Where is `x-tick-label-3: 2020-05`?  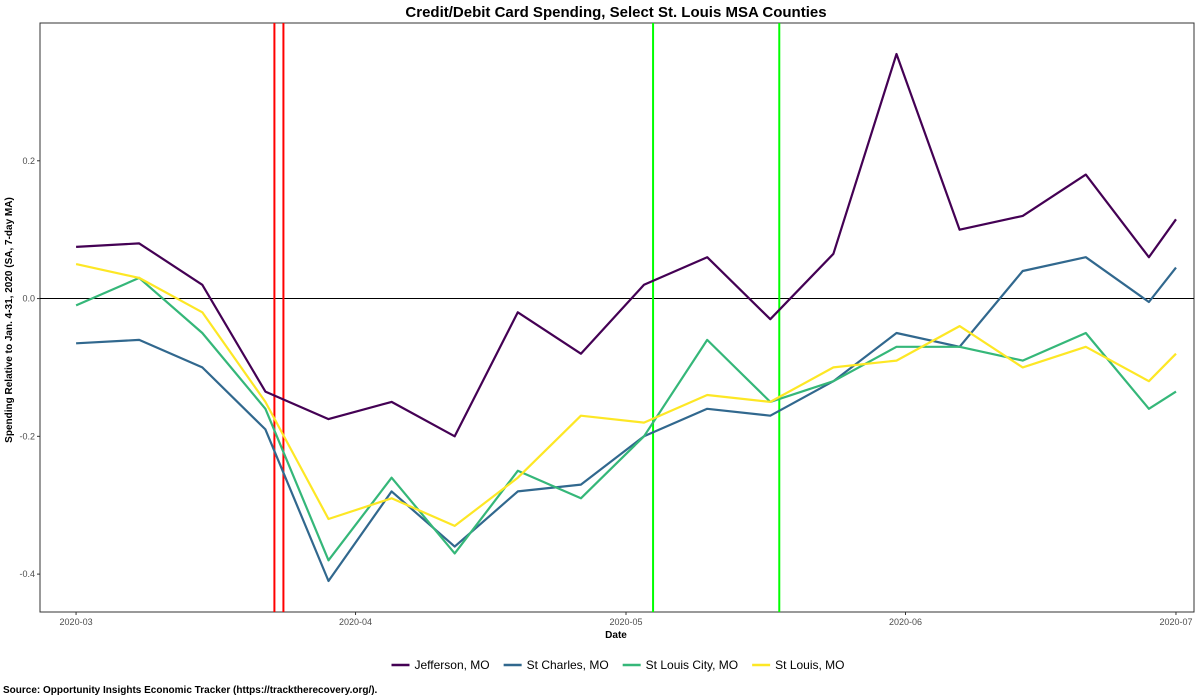
x-tick-label-3: 2020-05 is located at coordinates (626, 622).